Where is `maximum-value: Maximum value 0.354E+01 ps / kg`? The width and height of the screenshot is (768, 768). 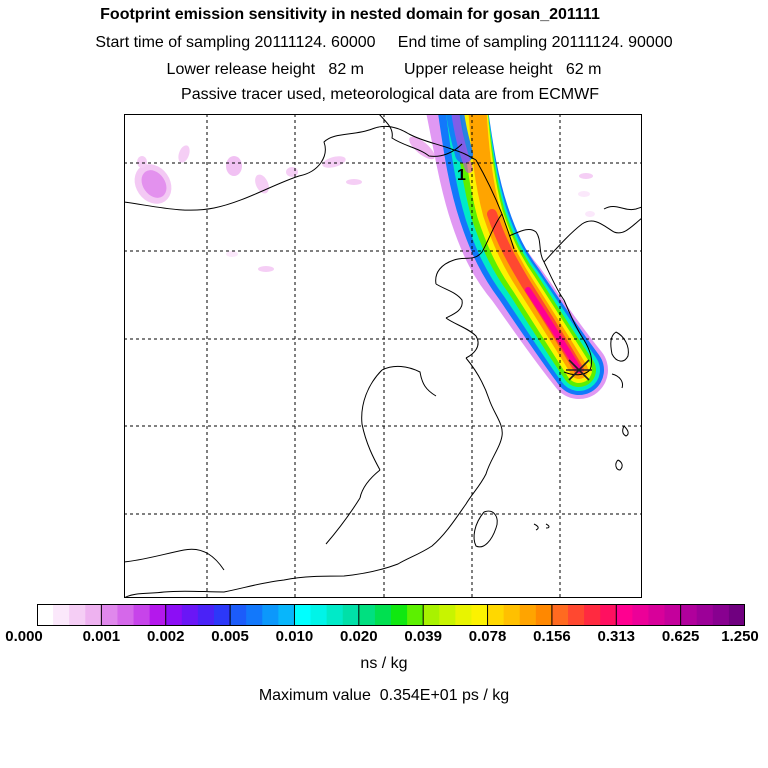 maximum-value: Maximum value 0.354E+01 ps / kg is located at coordinates (384, 695).